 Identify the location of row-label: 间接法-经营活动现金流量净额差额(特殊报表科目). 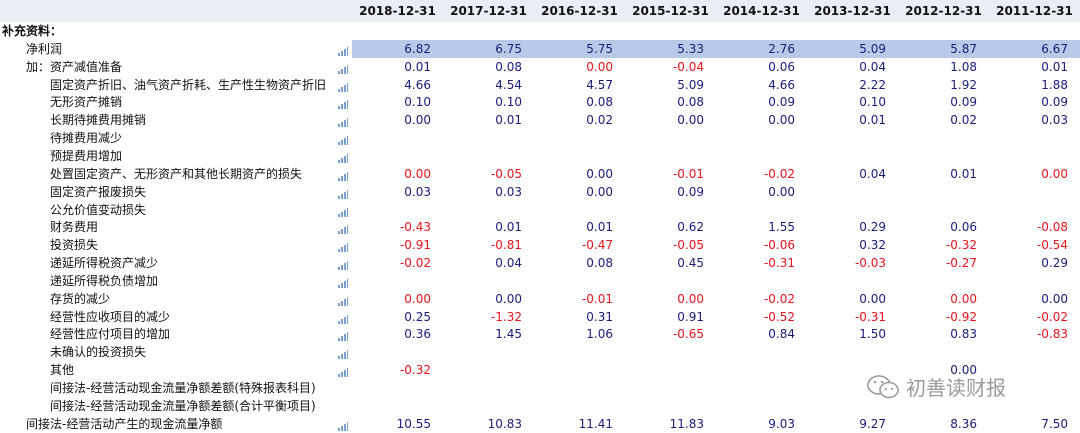
(183, 388).